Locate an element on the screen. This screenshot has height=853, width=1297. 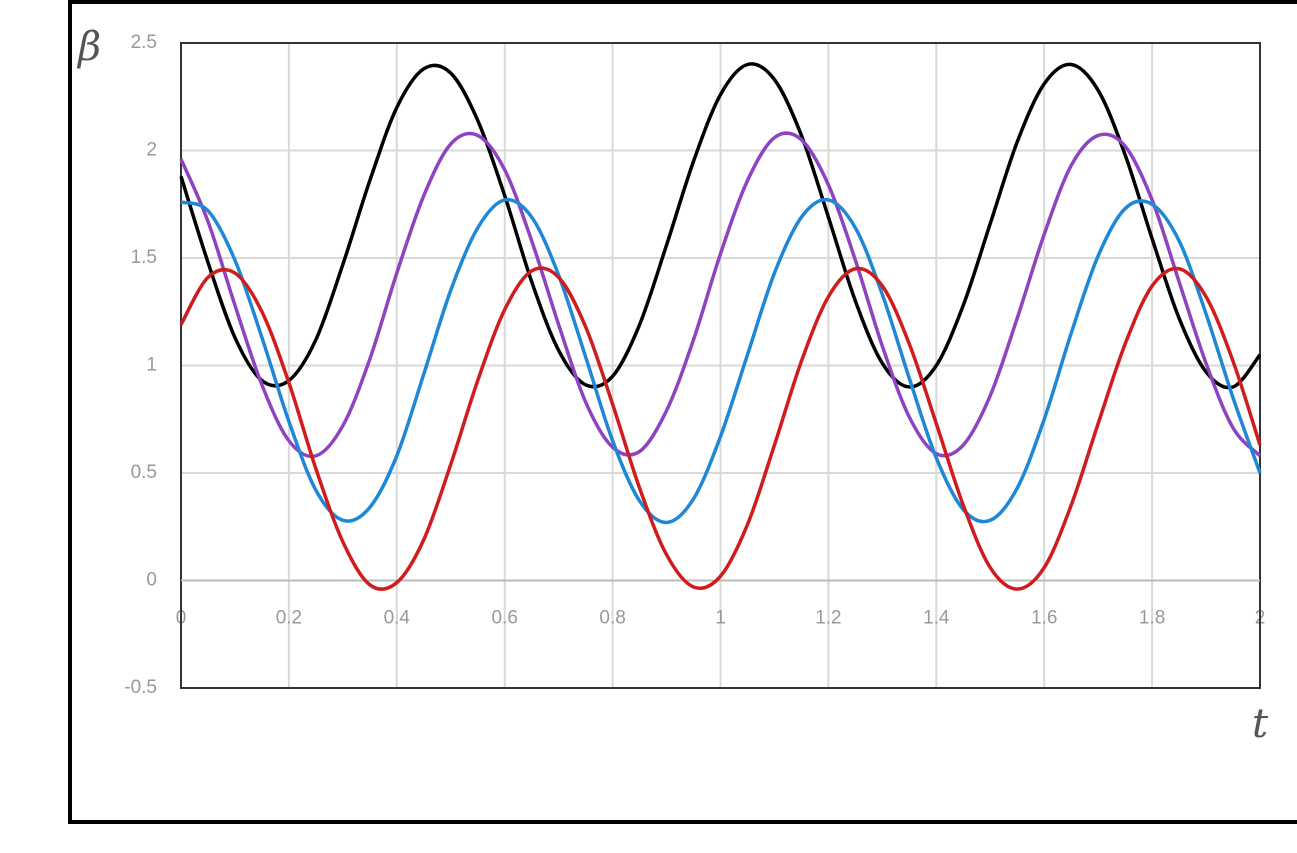
y-tick-label: 0 is located at coordinates (151, 580).